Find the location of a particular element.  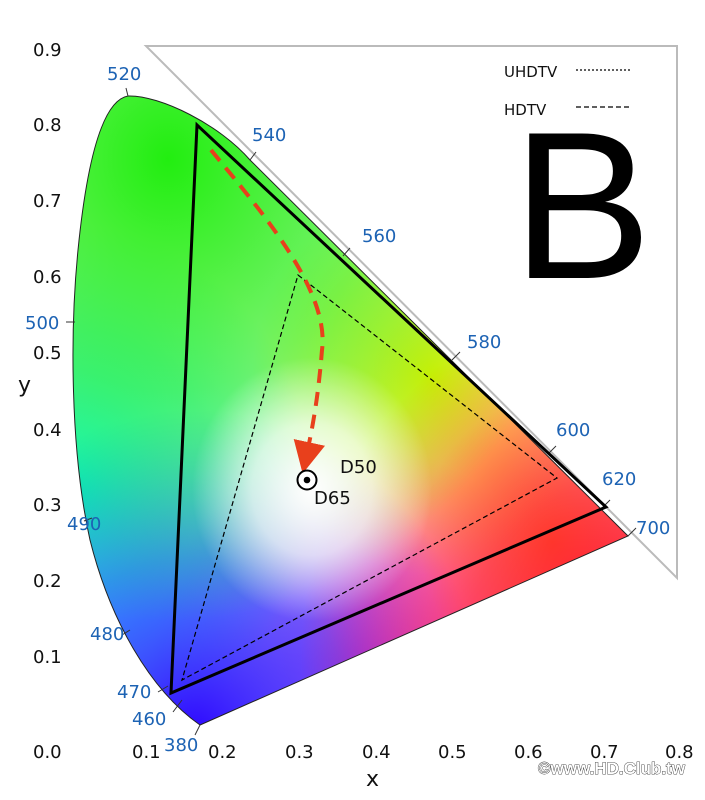

panel-letter: B is located at coordinates (582, 205).